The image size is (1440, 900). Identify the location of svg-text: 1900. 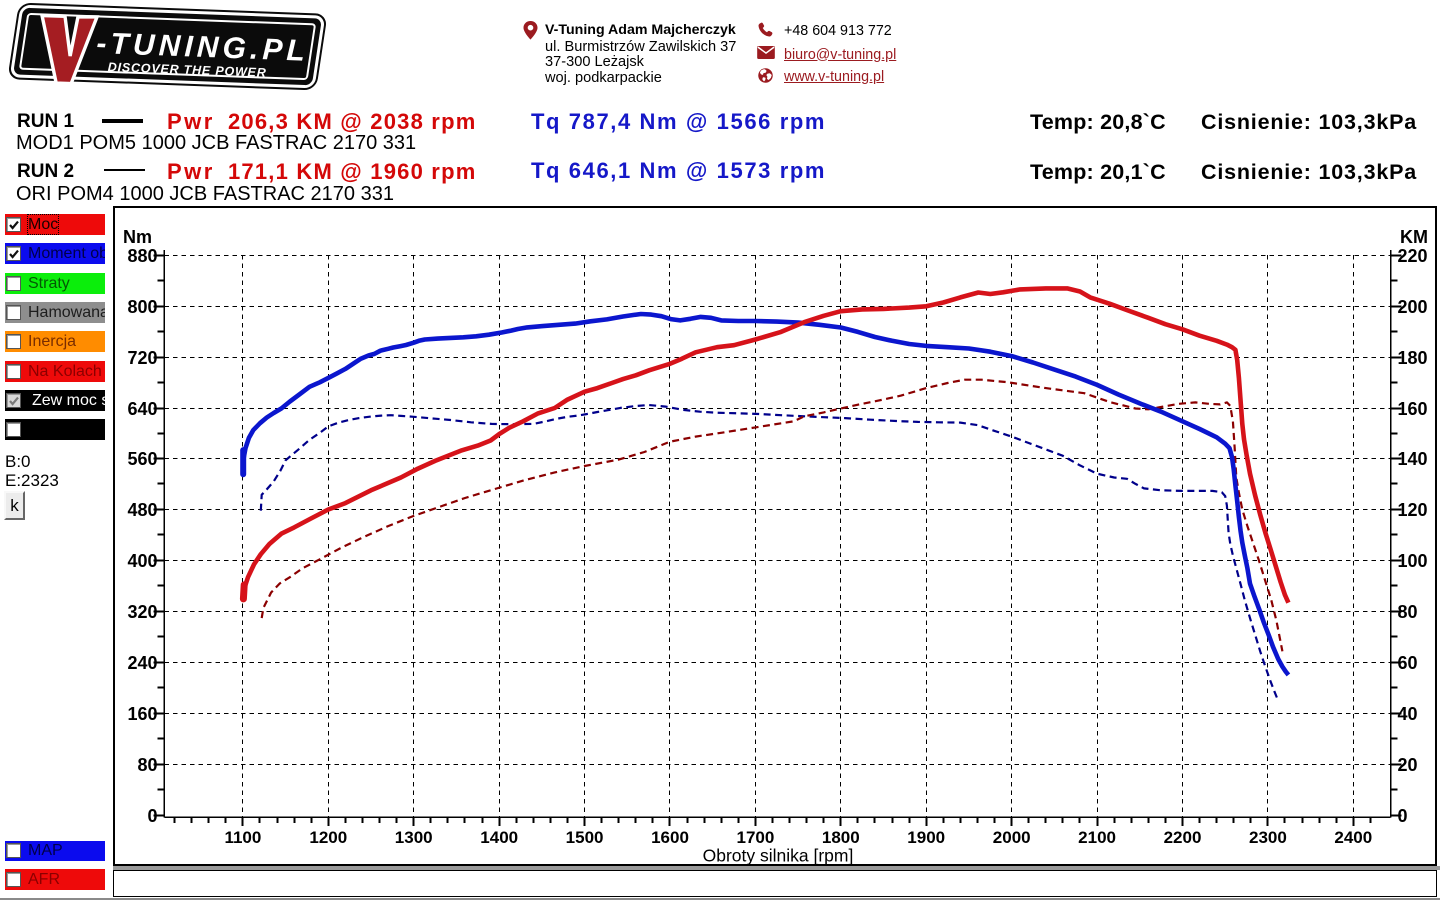
(926, 837).